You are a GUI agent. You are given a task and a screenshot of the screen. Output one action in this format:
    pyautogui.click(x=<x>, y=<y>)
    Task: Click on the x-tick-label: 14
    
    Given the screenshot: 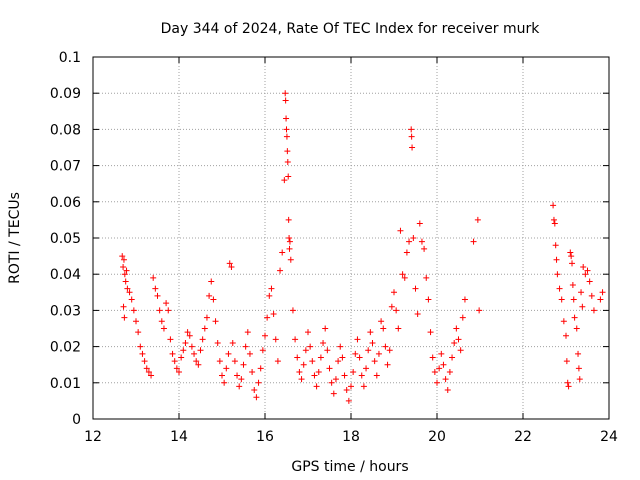 What is the action you would take?
    pyautogui.click(x=179, y=437)
    